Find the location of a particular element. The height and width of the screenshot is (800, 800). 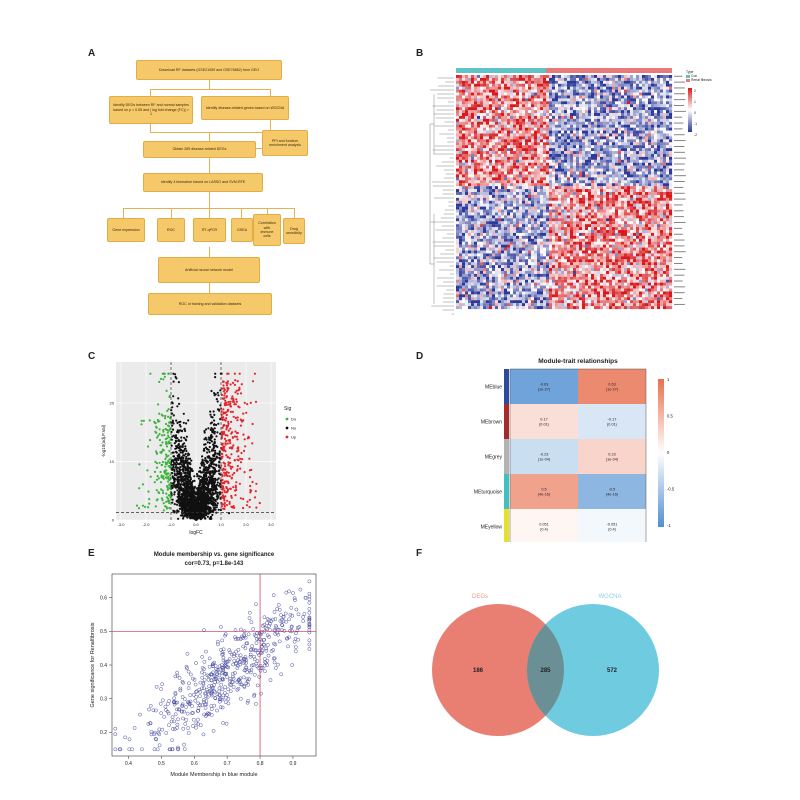

panel-b-heatmap: Type Con Renal fibrosis 2 1 0 -1 -2 is located at coordinates (574, 192).